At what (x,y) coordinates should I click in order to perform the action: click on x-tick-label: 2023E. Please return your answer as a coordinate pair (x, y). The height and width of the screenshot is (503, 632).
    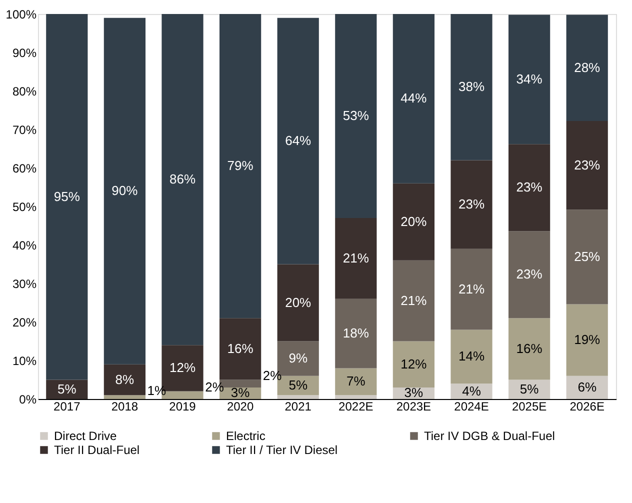
    Looking at the image, I should click on (414, 407).